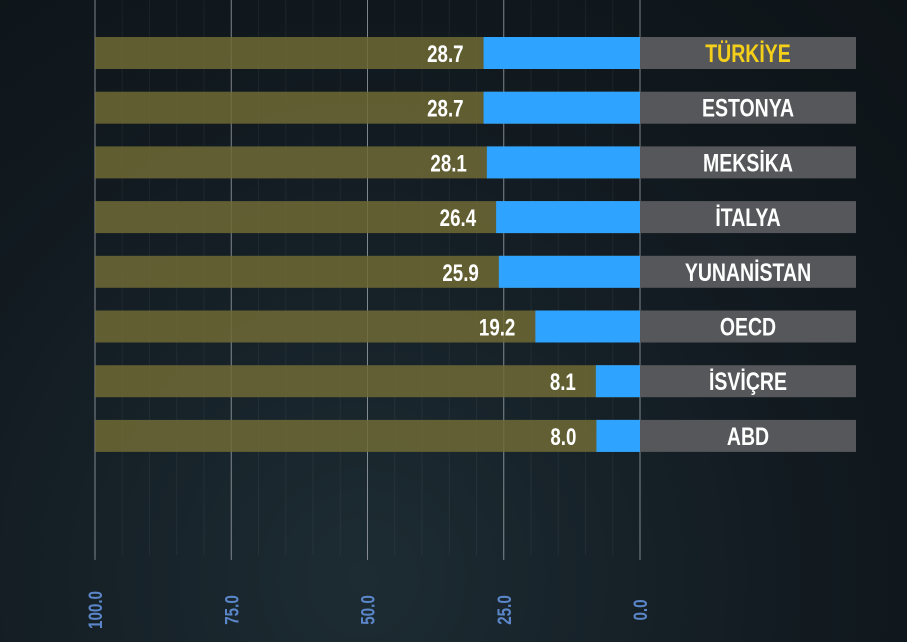 The width and height of the screenshot is (907, 642). I want to click on category-label: MEKSİKA, so click(748, 163).